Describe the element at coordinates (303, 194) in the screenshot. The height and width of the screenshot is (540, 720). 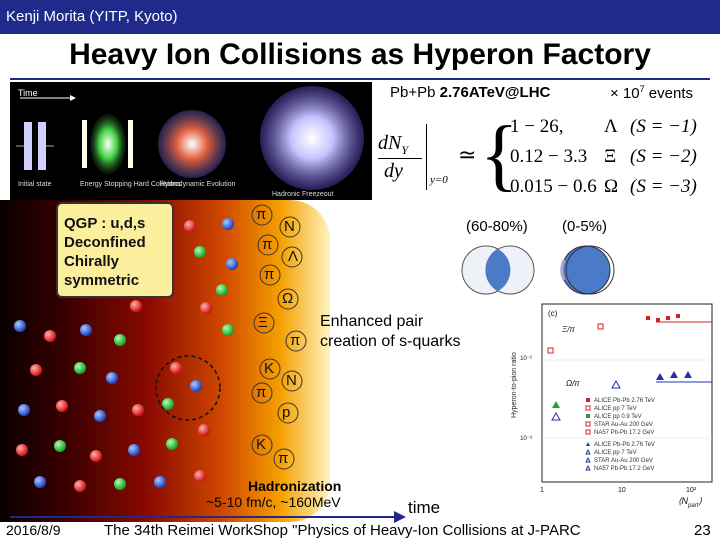
I see `stage-freezeout-label: Hadronic Freezeout` at that location.